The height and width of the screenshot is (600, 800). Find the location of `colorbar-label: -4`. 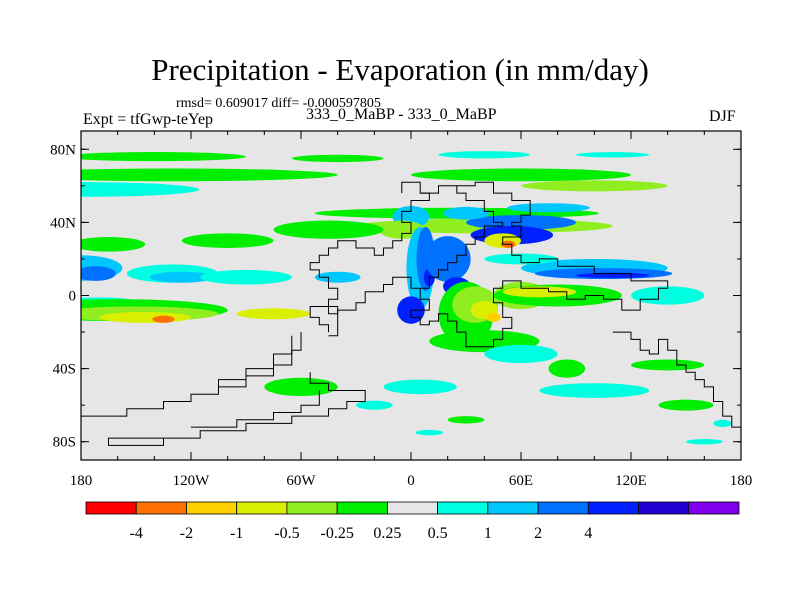

colorbar-label: -4 is located at coordinates (136, 533).